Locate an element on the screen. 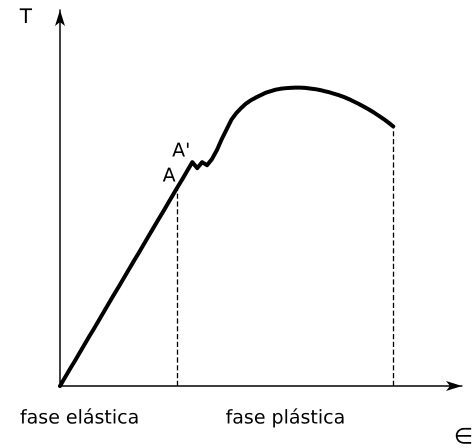  x-axis-title: ∈ is located at coordinates (464, 436).